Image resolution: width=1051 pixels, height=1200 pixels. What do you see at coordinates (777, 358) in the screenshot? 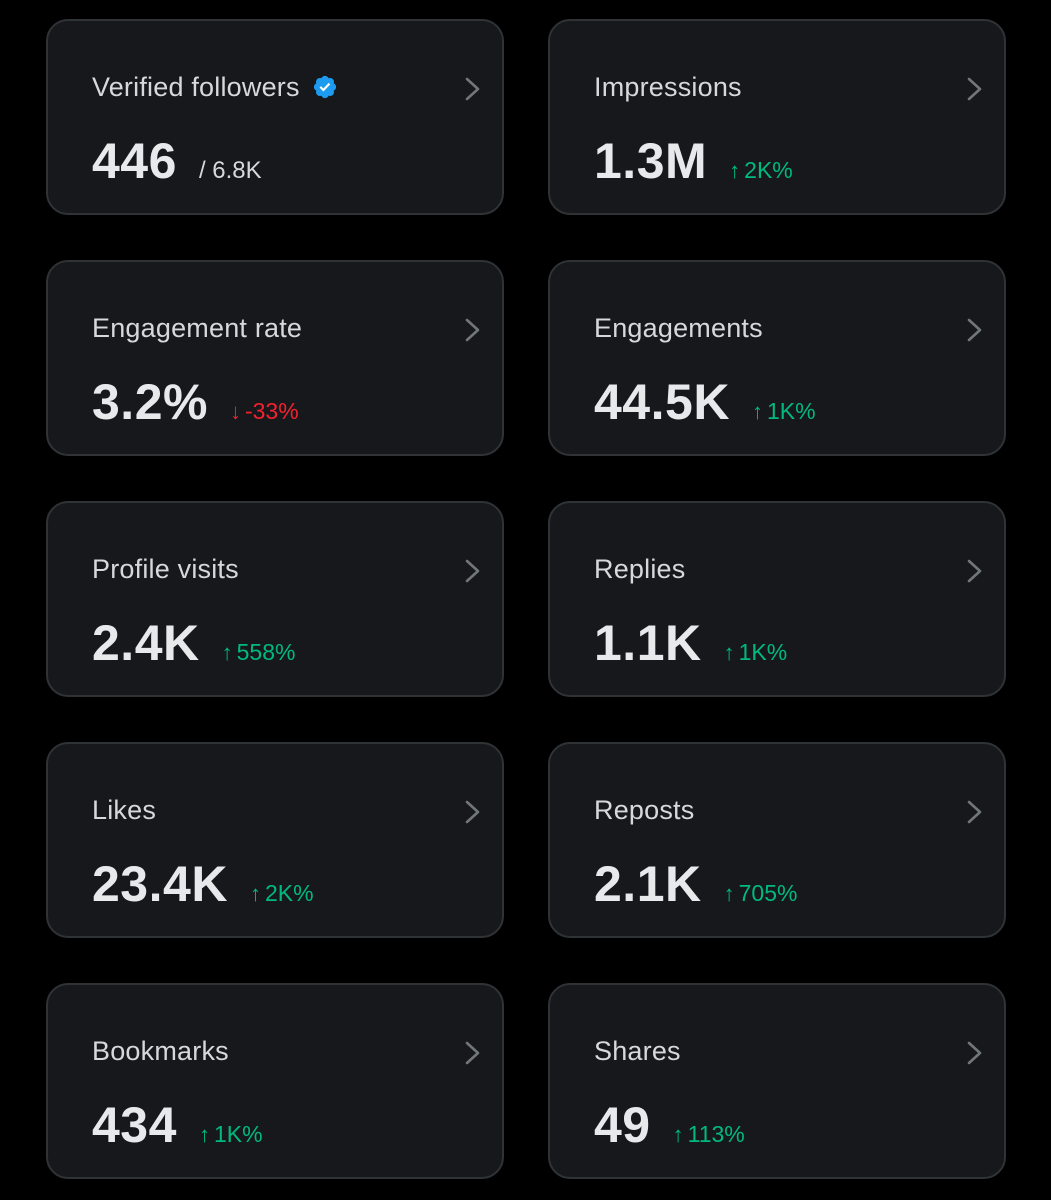
I see `metric-card-engagements: Engagements 44.5K ↑ 1K%` at bounding box center [777, 358].